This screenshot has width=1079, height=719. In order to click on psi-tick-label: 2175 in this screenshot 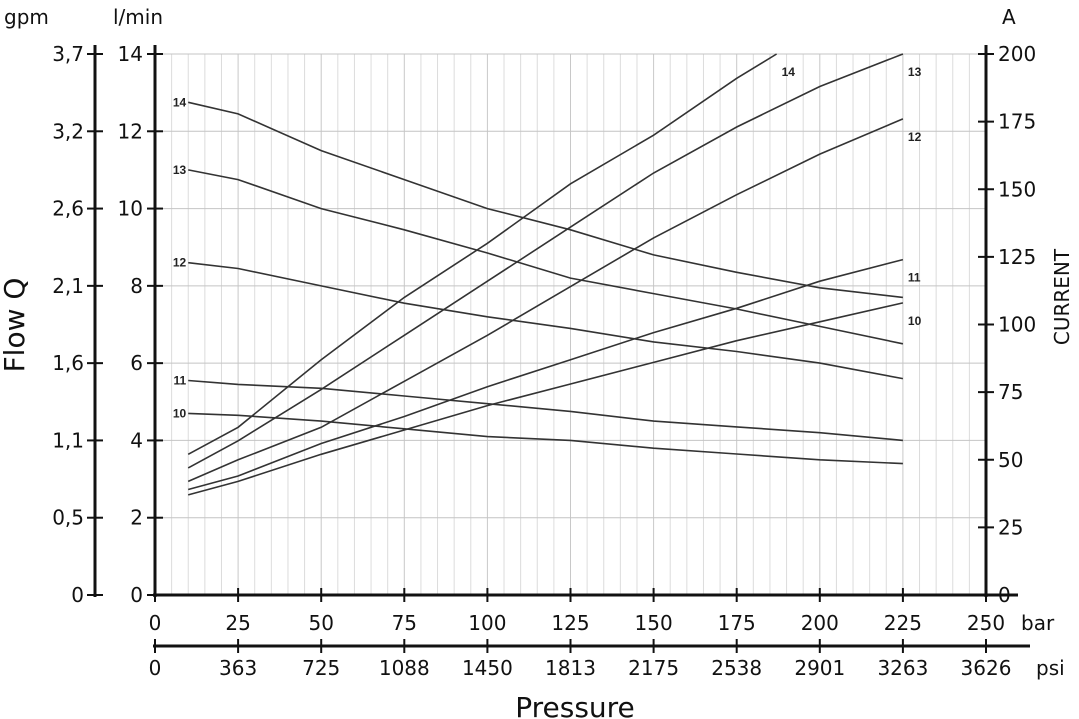, I will do `click(653, 668)`.